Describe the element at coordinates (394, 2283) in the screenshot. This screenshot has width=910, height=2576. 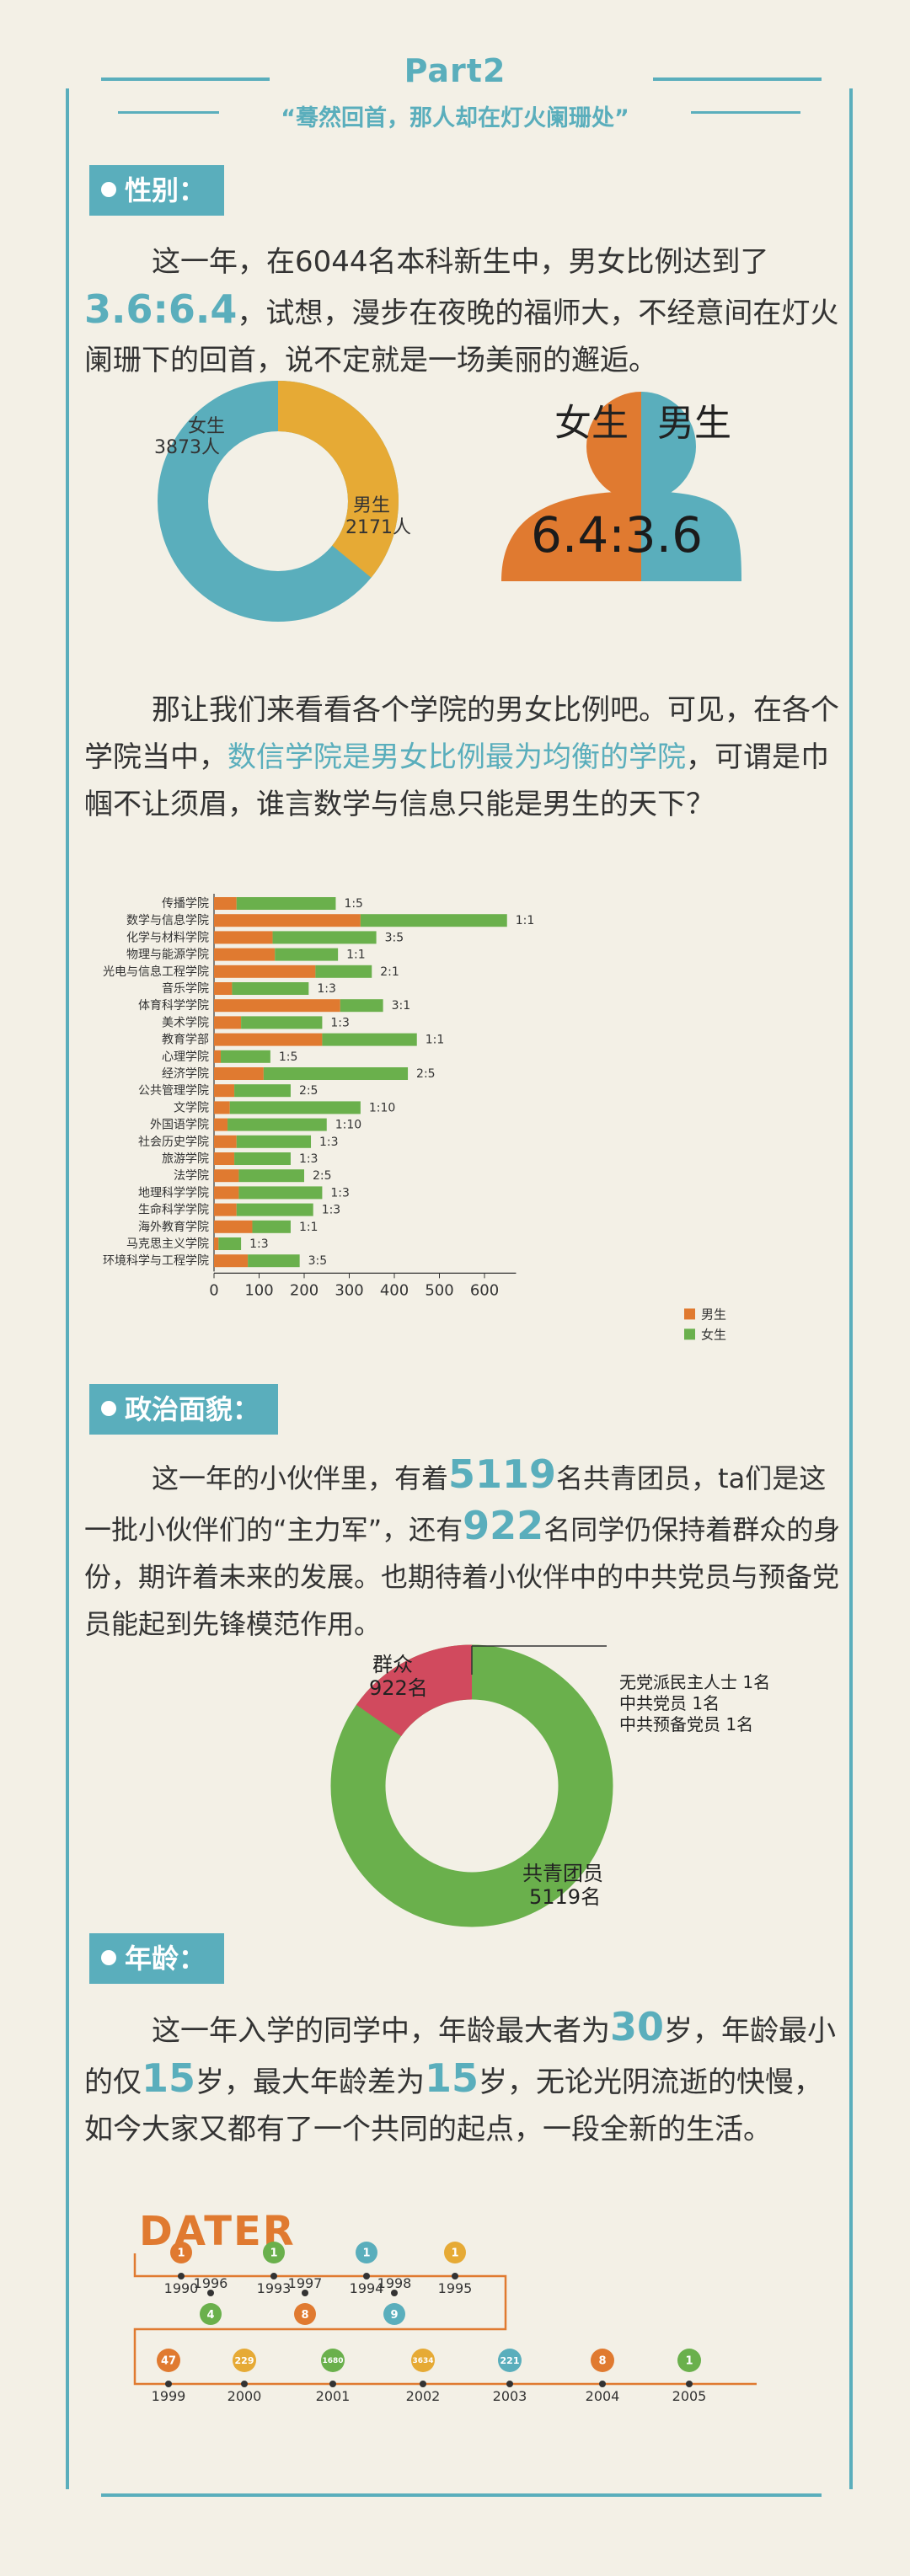
I see `age-year-label: 1998` at that location.